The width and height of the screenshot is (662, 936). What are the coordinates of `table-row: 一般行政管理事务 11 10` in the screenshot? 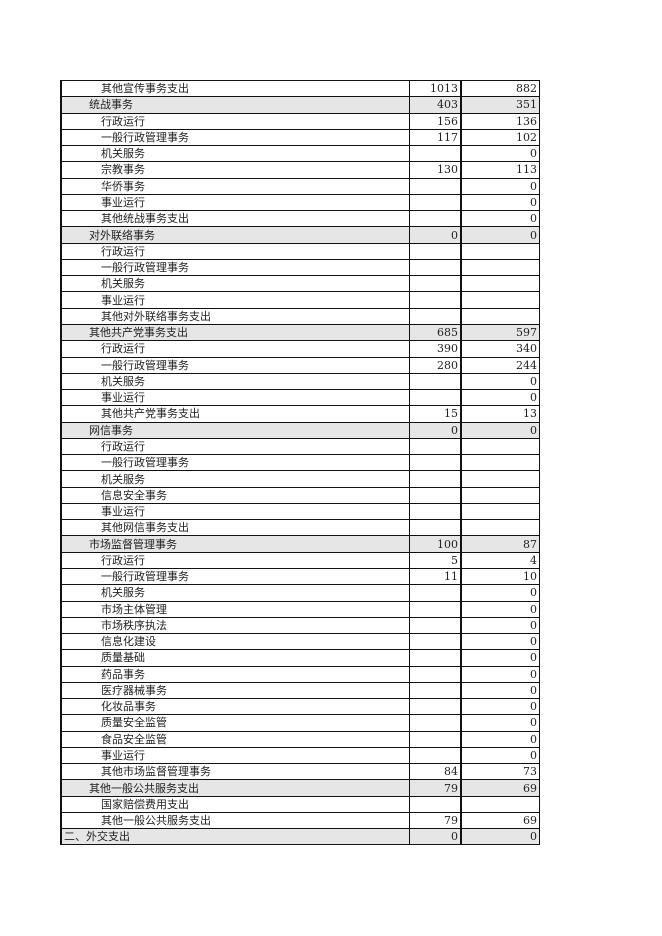 It's located at (300, 576).